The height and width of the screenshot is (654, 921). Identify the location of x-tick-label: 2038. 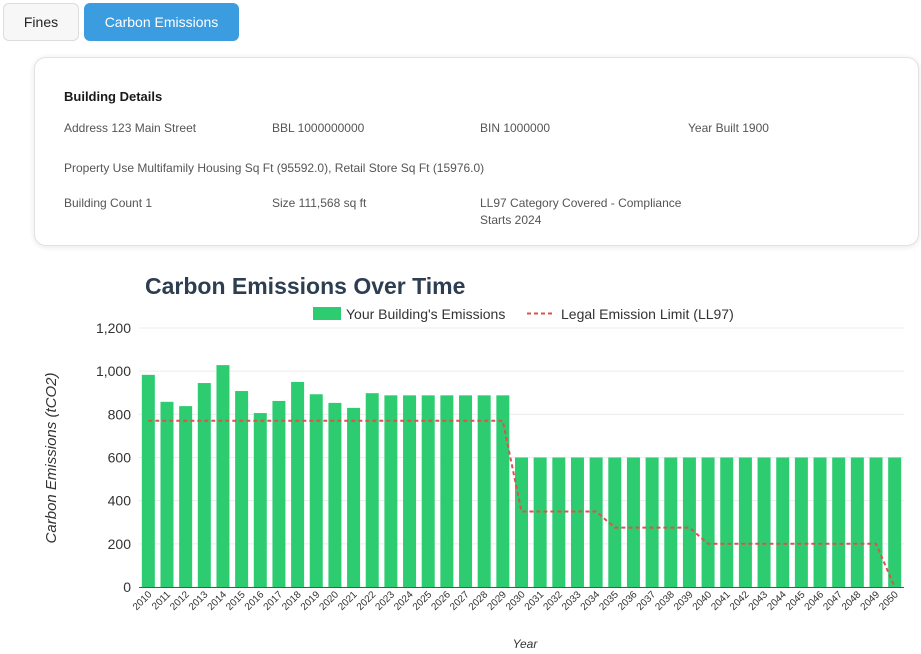
(665, 601).